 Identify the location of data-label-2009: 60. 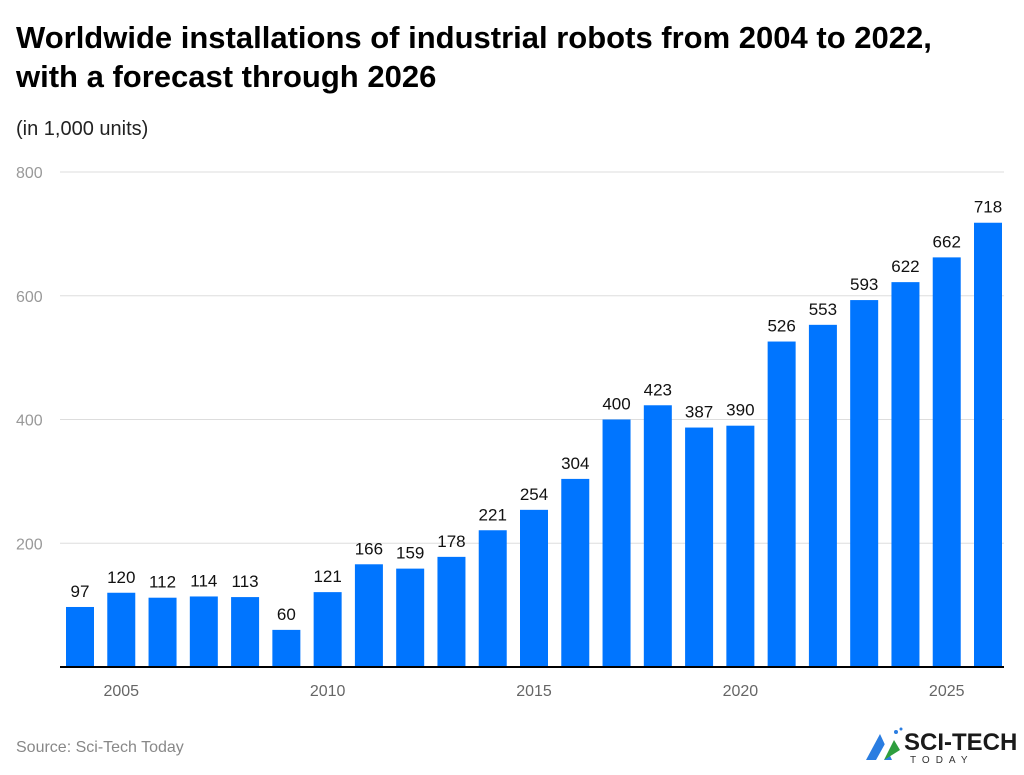
(286, 614).